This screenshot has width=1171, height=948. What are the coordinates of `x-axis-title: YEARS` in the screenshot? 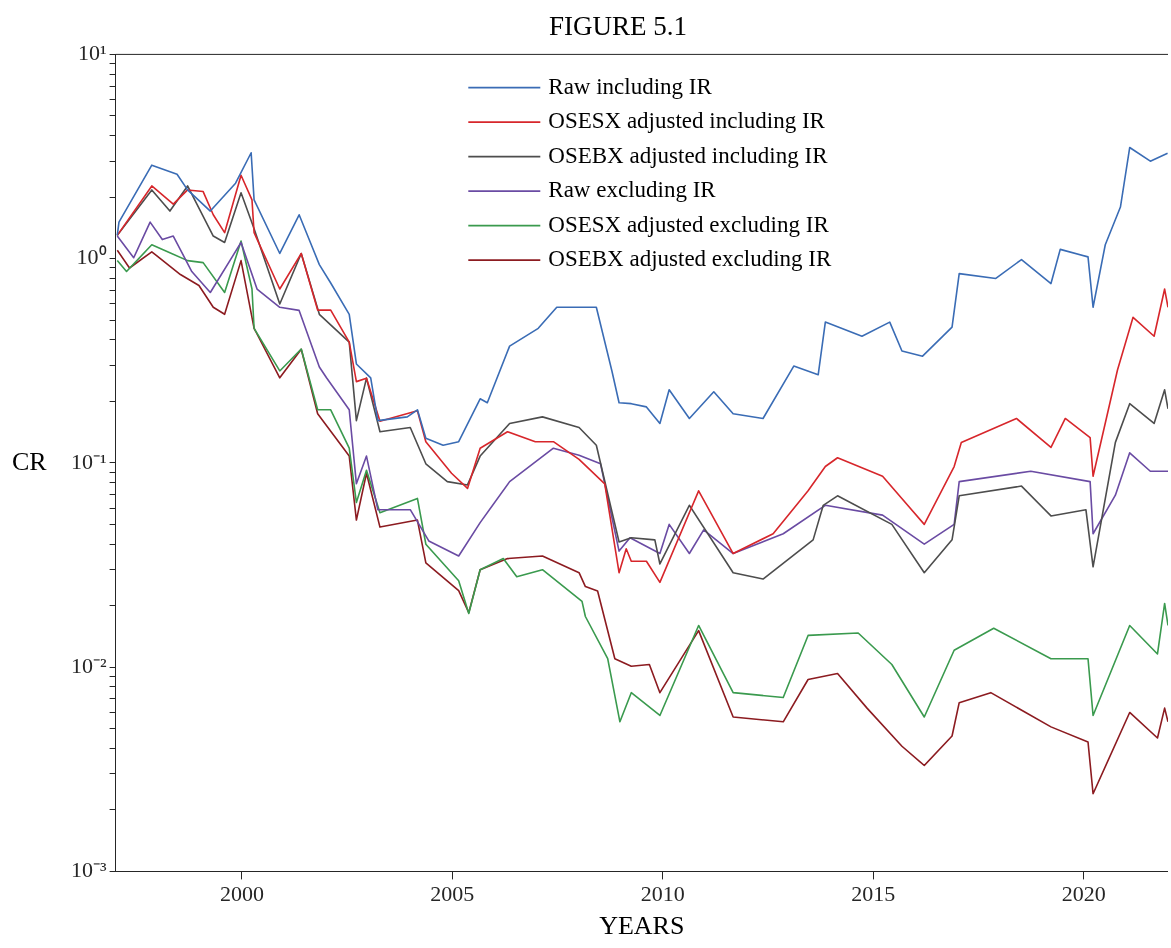 It's located at (642, 926).